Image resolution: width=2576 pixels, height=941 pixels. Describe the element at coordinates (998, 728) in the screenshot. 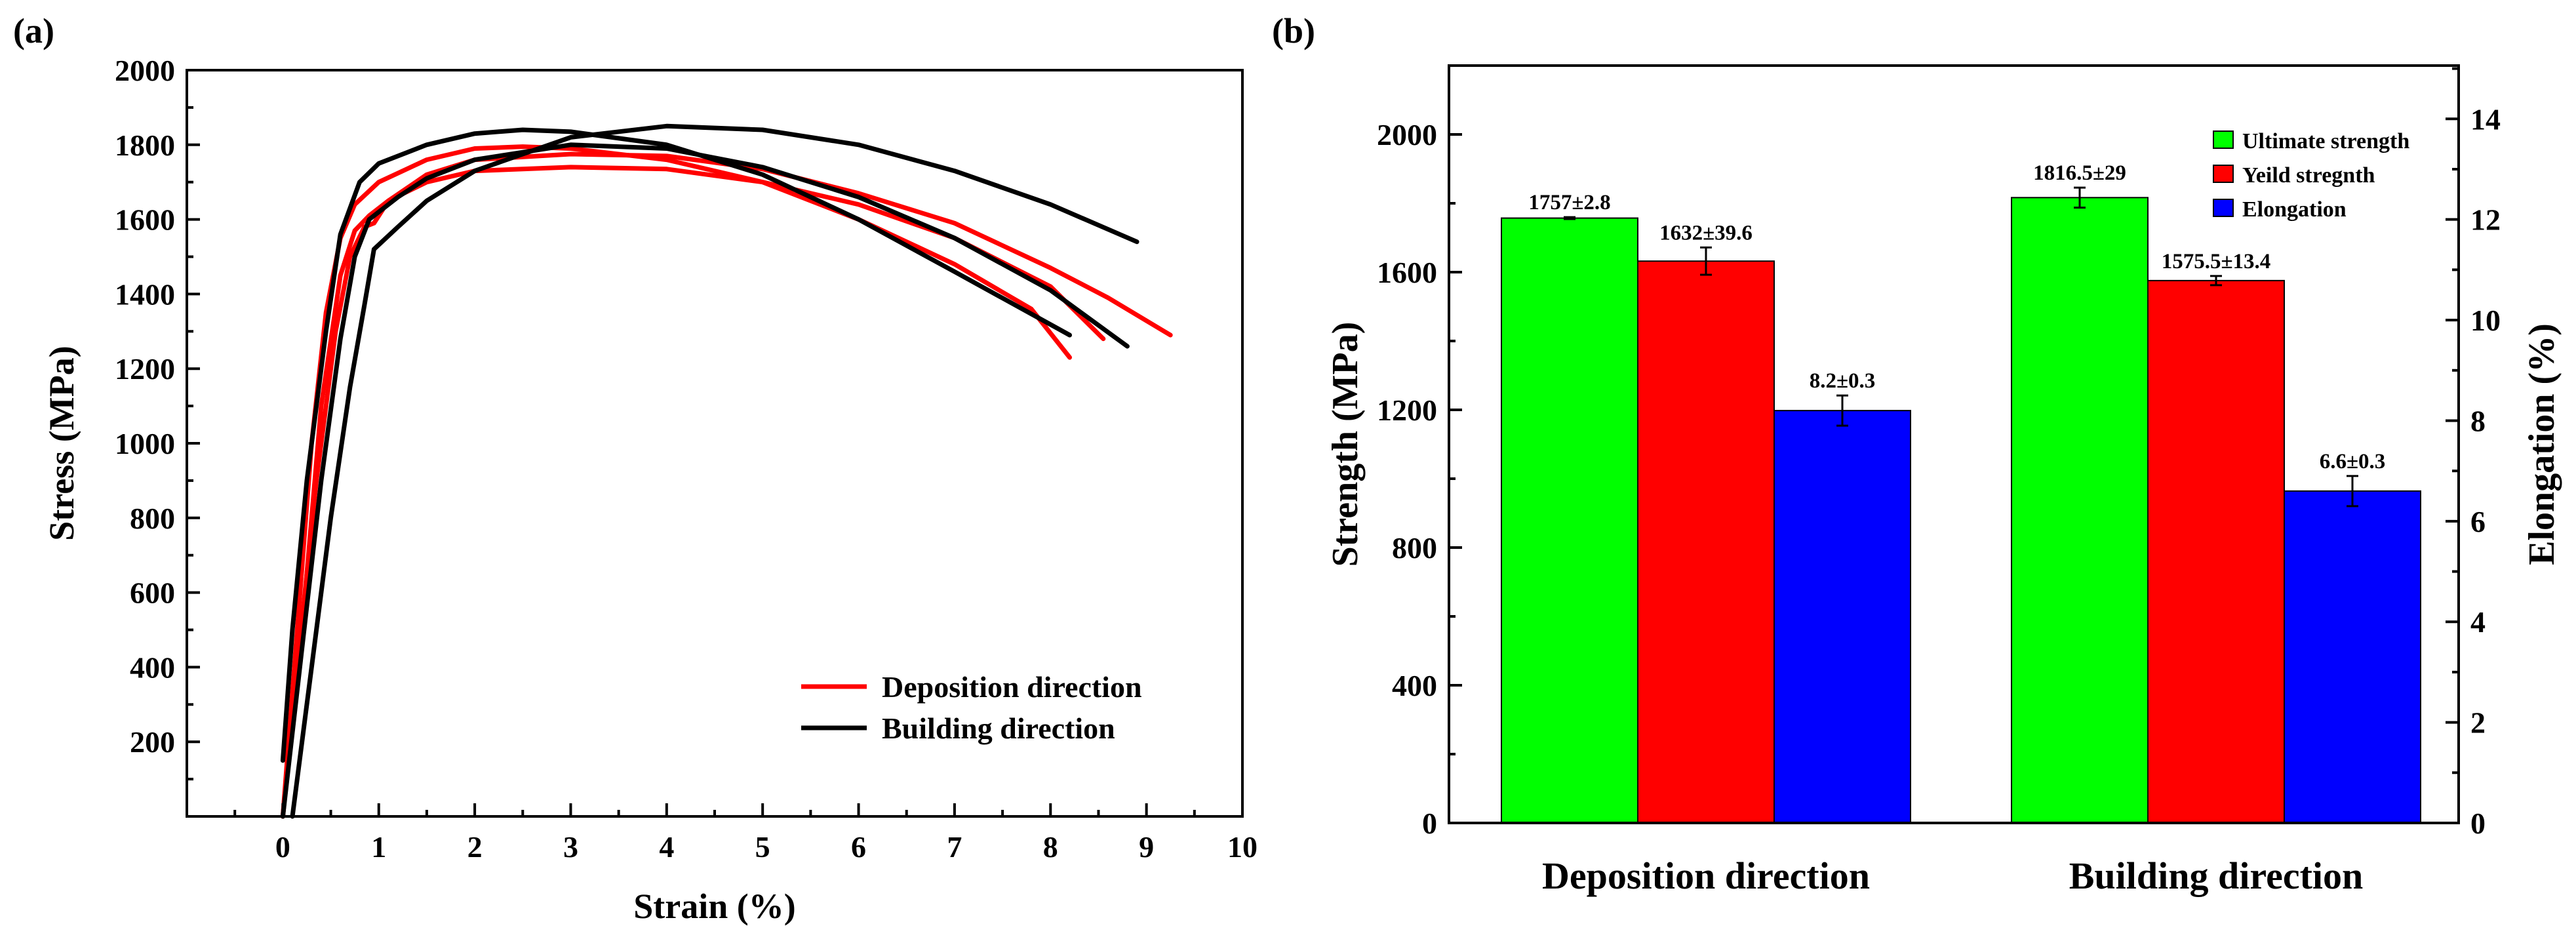

I see `legend-label-2: Building direction` at that location.